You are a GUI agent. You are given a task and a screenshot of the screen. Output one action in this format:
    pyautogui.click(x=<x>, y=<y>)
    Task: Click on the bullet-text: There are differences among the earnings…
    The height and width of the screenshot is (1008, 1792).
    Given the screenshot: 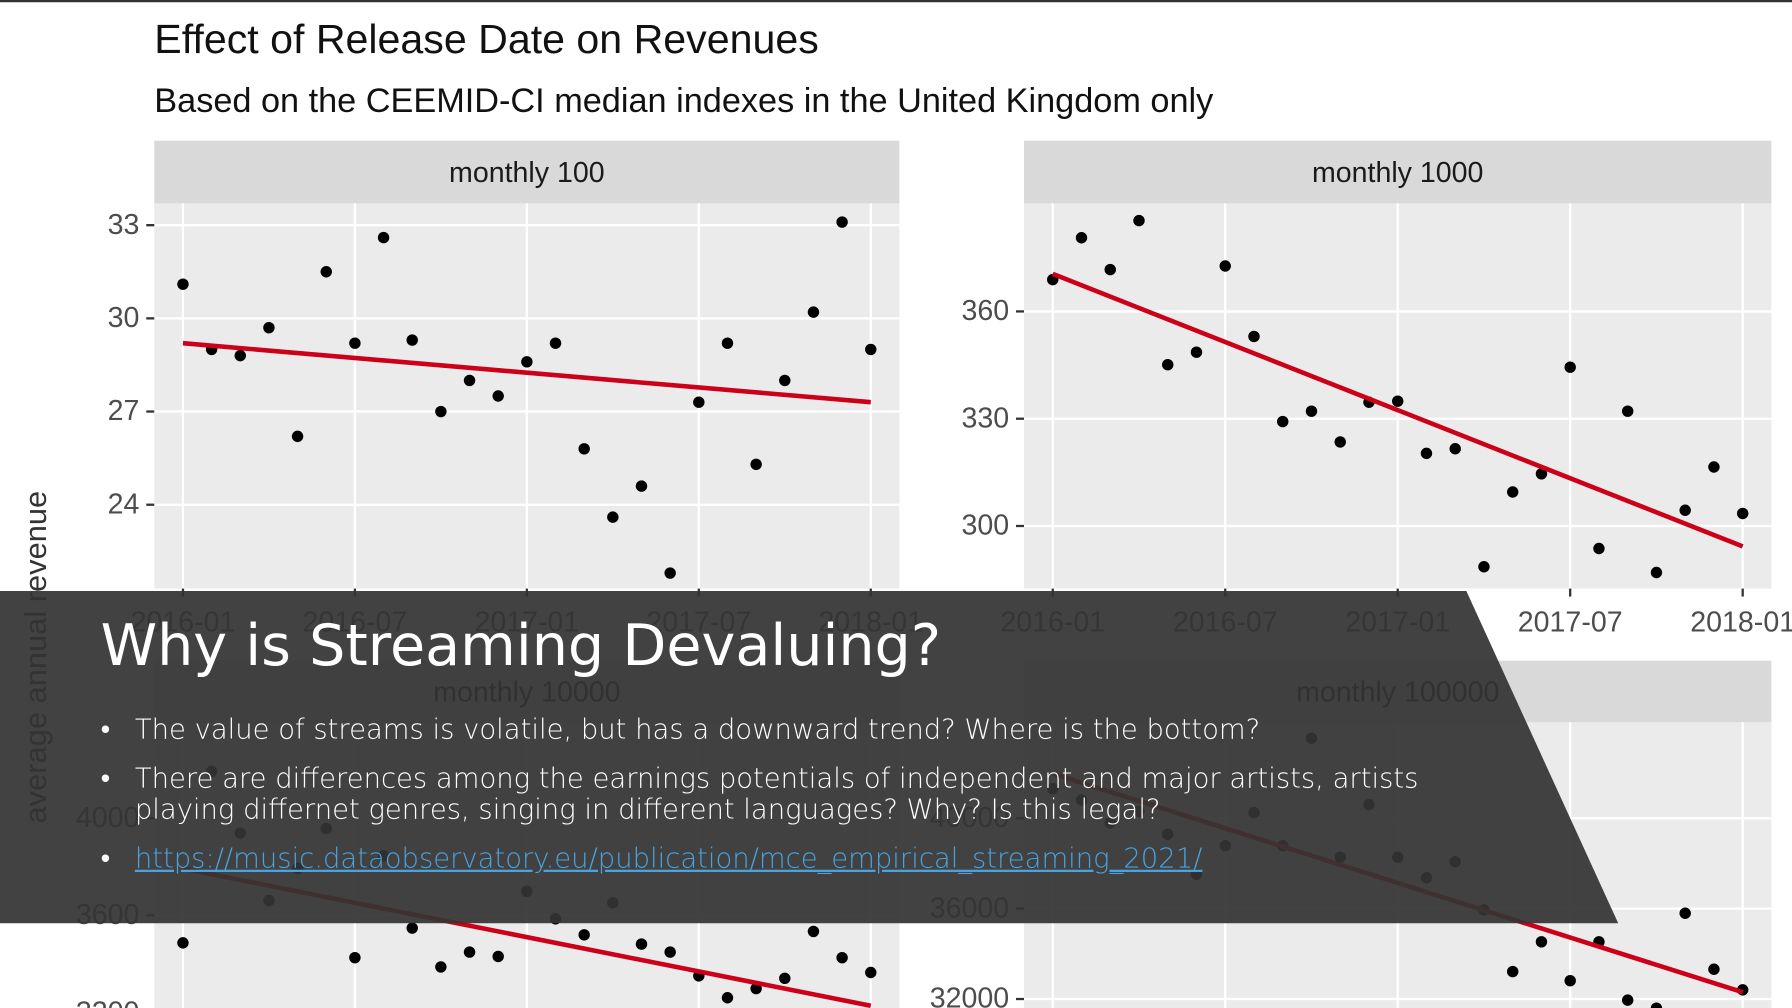 What is the action you would take?
    pyautogui.click(x=776, y=794)
    